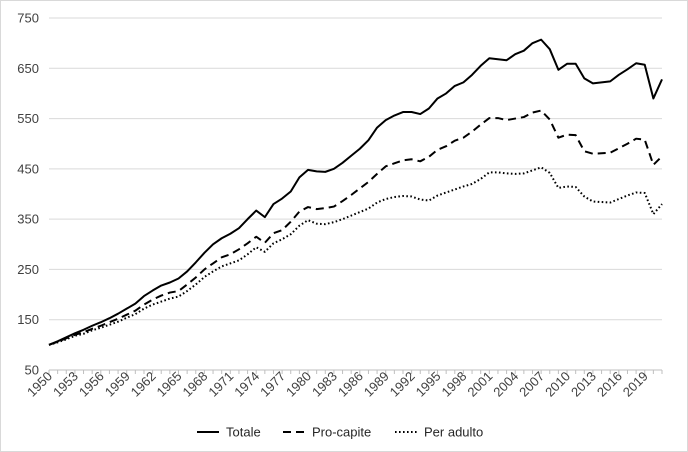 Image resolution: width=688 pixels, height=452 pixels. What do you see at coordinates (28, 168) in the screenshot?
I see `y-tick-label: 450` at bounding box center [28, 168].